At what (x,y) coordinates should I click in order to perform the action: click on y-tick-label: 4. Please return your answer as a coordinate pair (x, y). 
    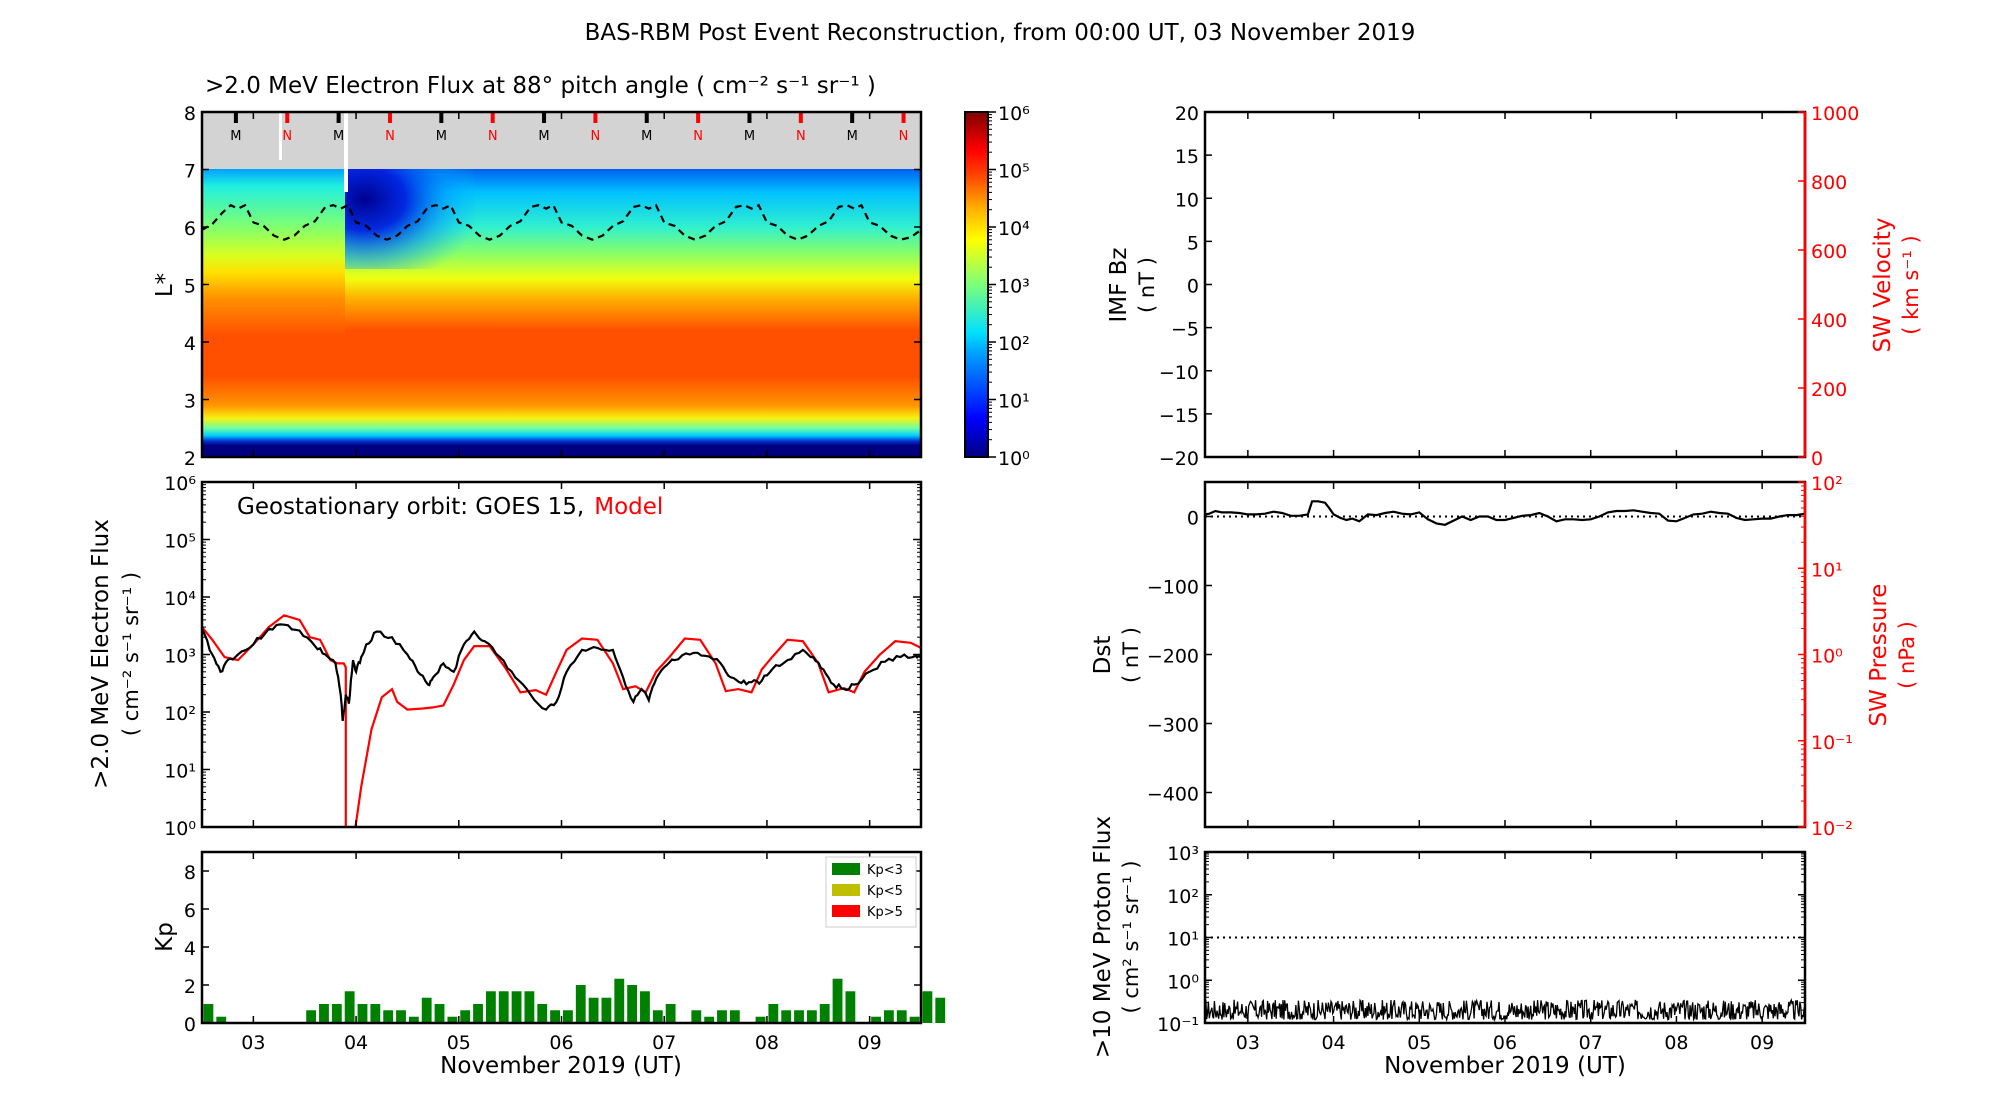
    Looking at the image, I should click on (190, 949).